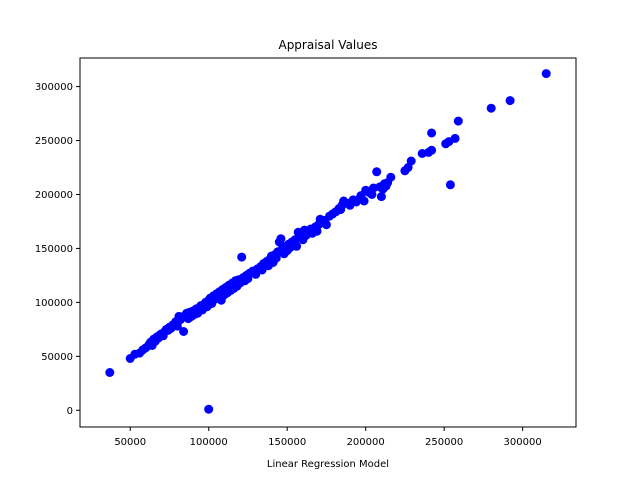  What do you see at coordinates (327, 45) in the screenshot?
I see `chart-title: Appraisal Values` at bounding box center [327, 45].